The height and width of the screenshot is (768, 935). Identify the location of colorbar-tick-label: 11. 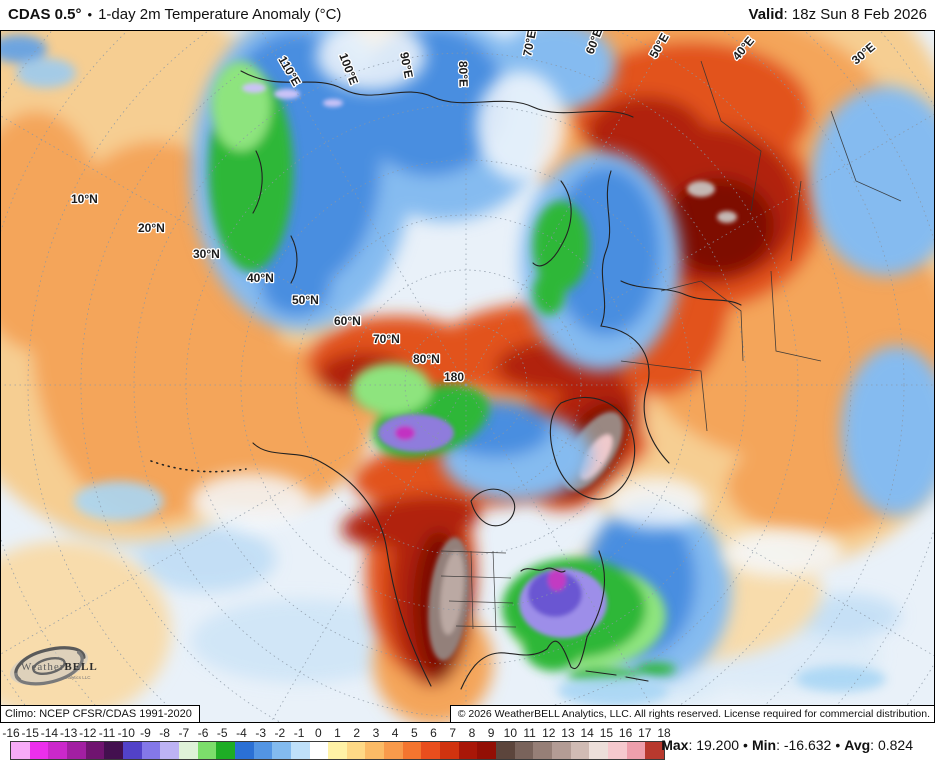
(529, 733).